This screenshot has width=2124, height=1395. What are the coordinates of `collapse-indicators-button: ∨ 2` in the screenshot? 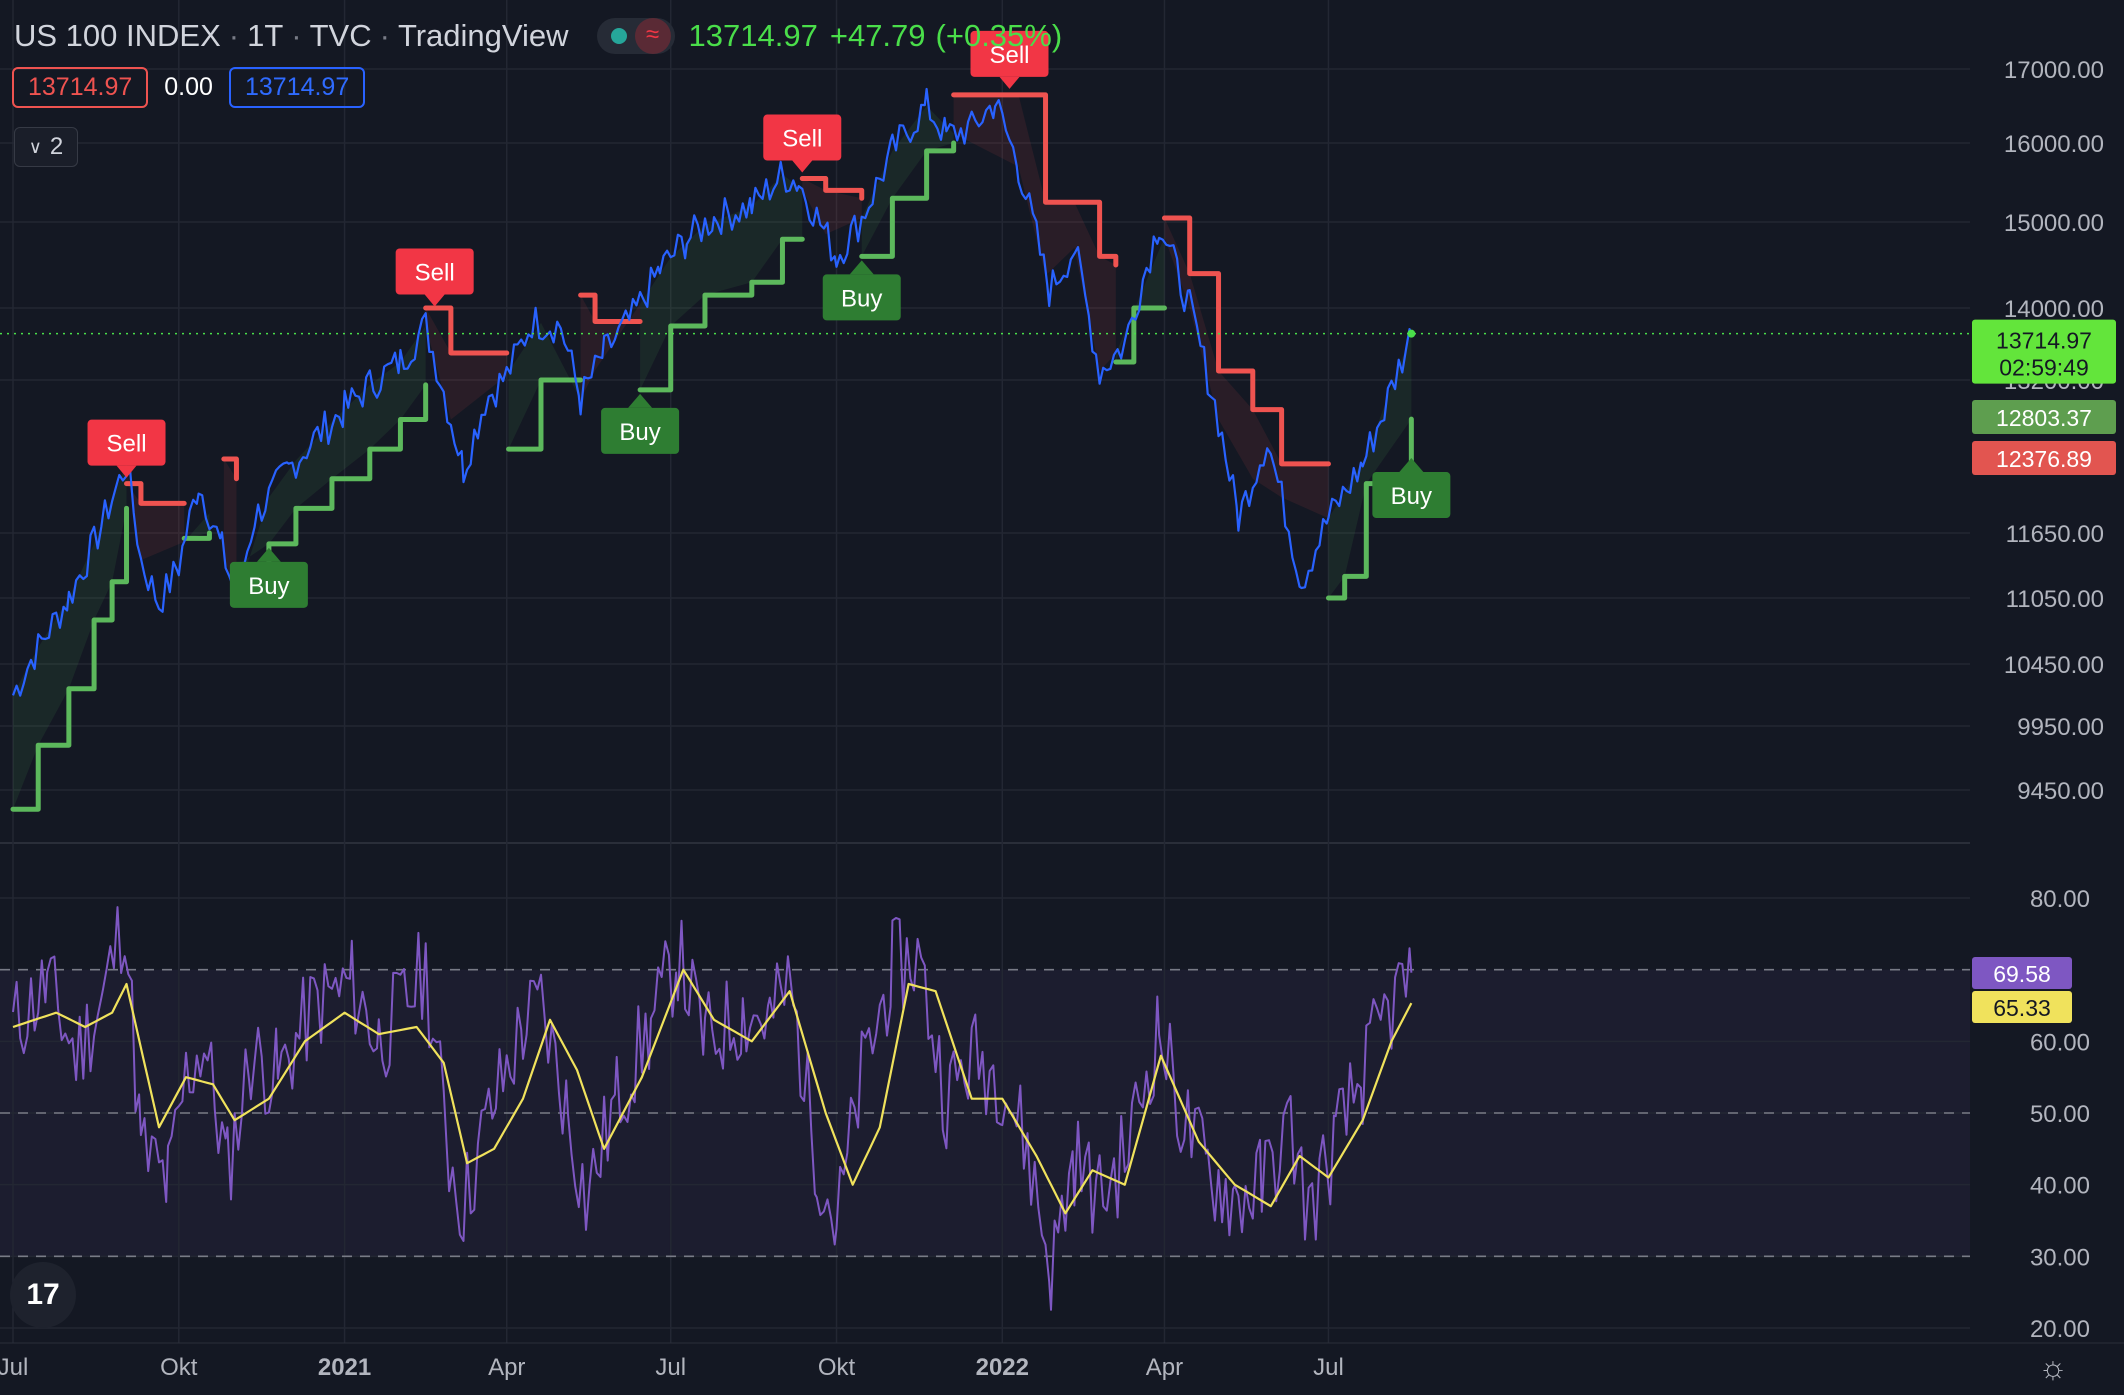 It's located at (46, 147).